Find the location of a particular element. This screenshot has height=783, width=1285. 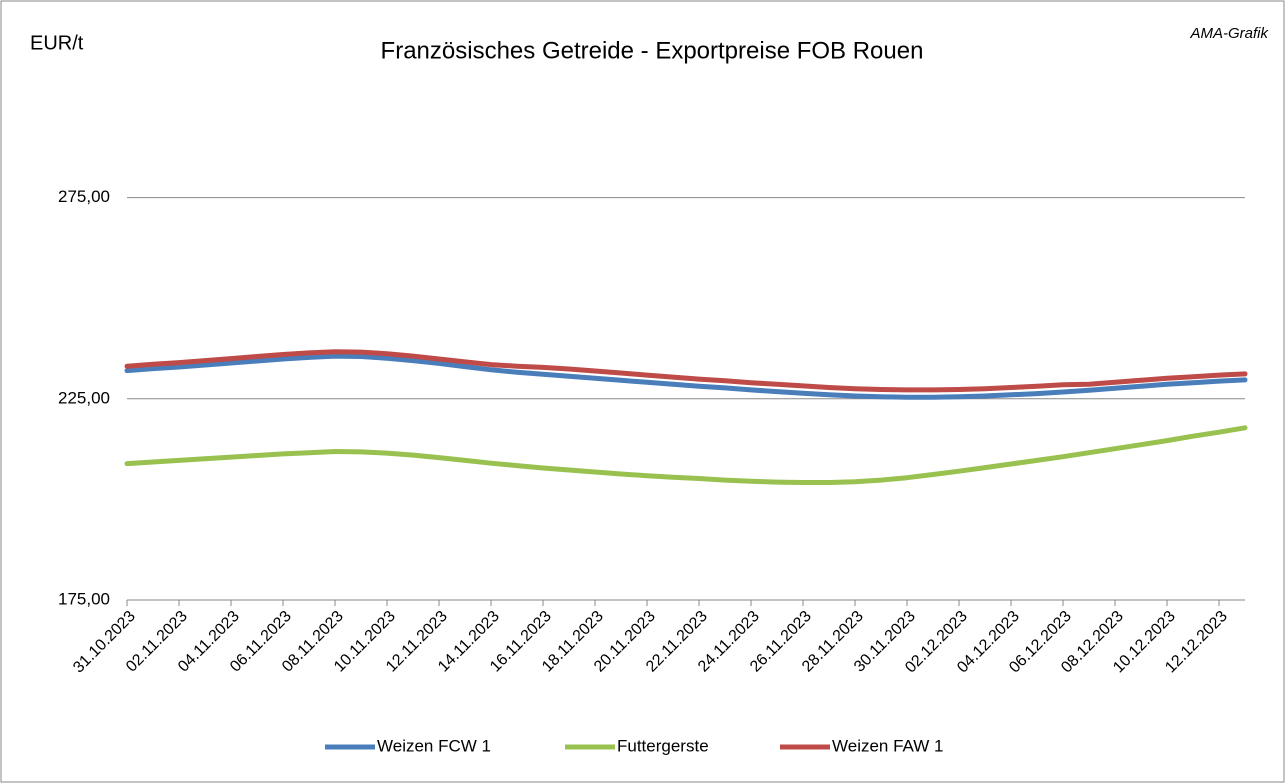

y-tick-label: 225,00 is located at coordinates (84, 397).